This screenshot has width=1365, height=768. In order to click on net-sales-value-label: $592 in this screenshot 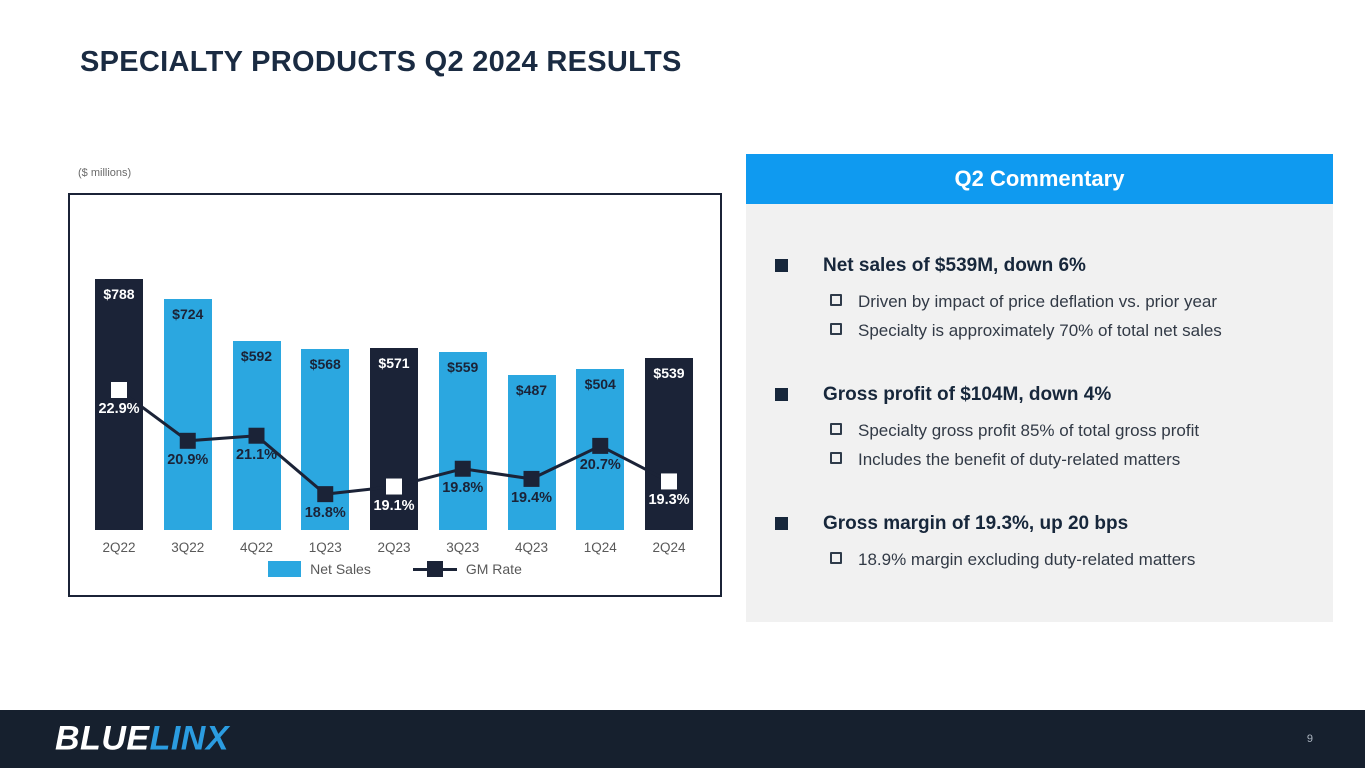, I will do `click(256, 356)`.